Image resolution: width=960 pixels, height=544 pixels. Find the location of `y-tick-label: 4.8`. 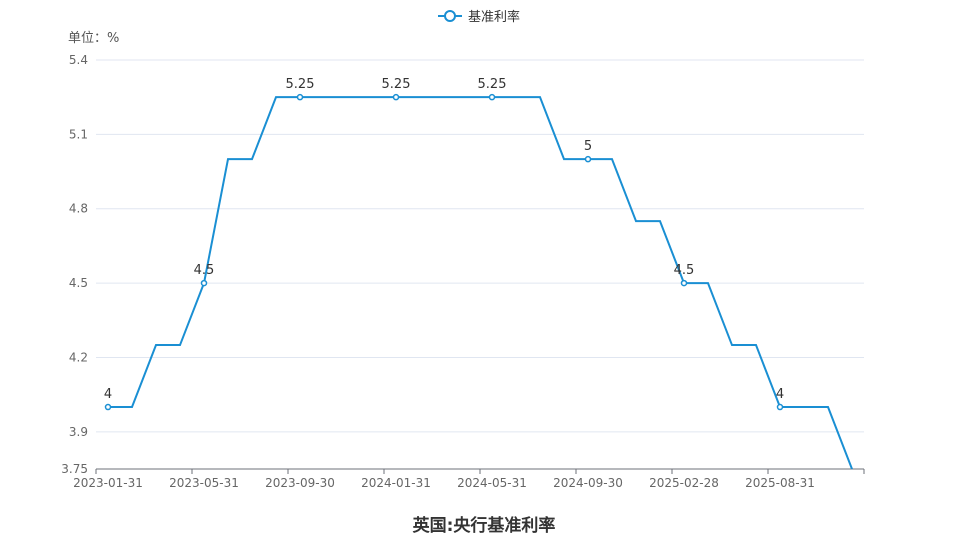

y-tick-label: 4.8 is located at coordinates (78, 209).